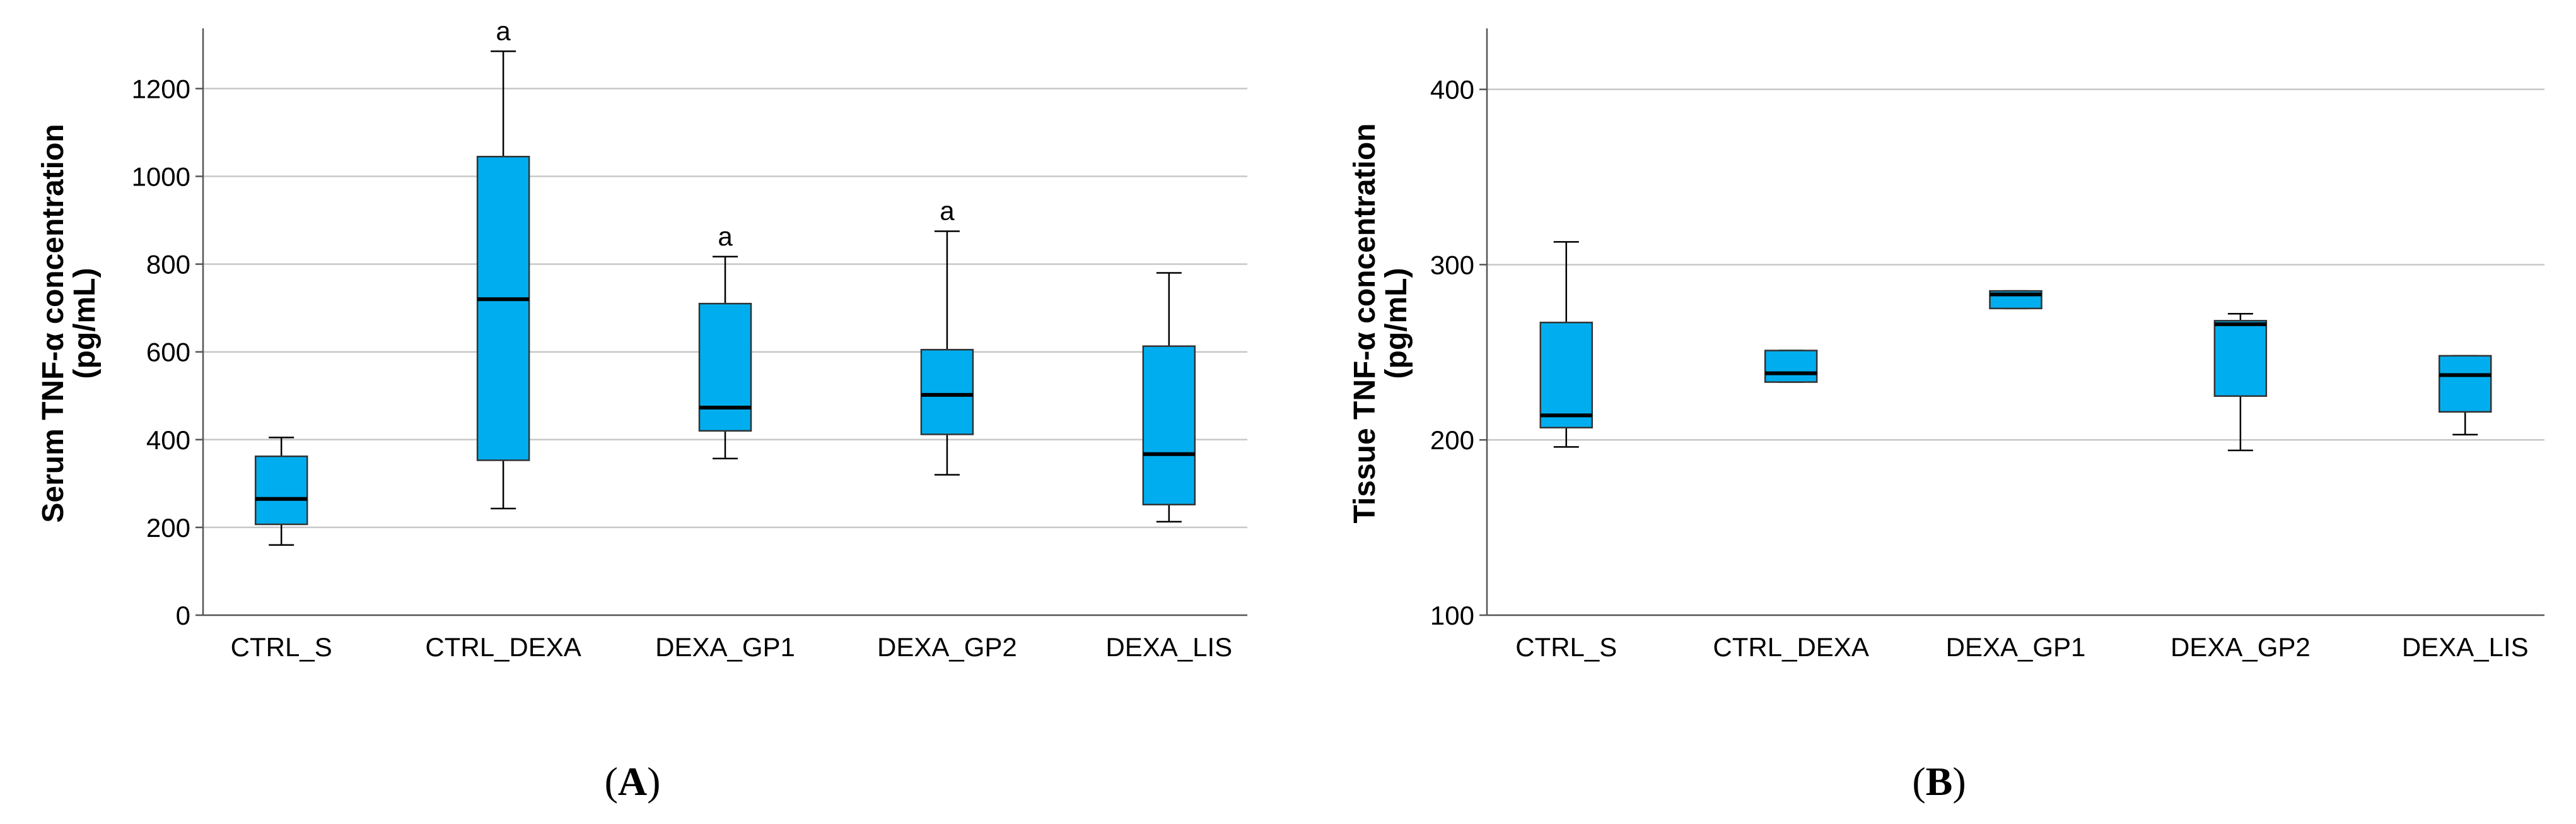  Describe the element at coordinates (161, 177) in the screenshot. I see `y-tick-label: 1000` at that location.